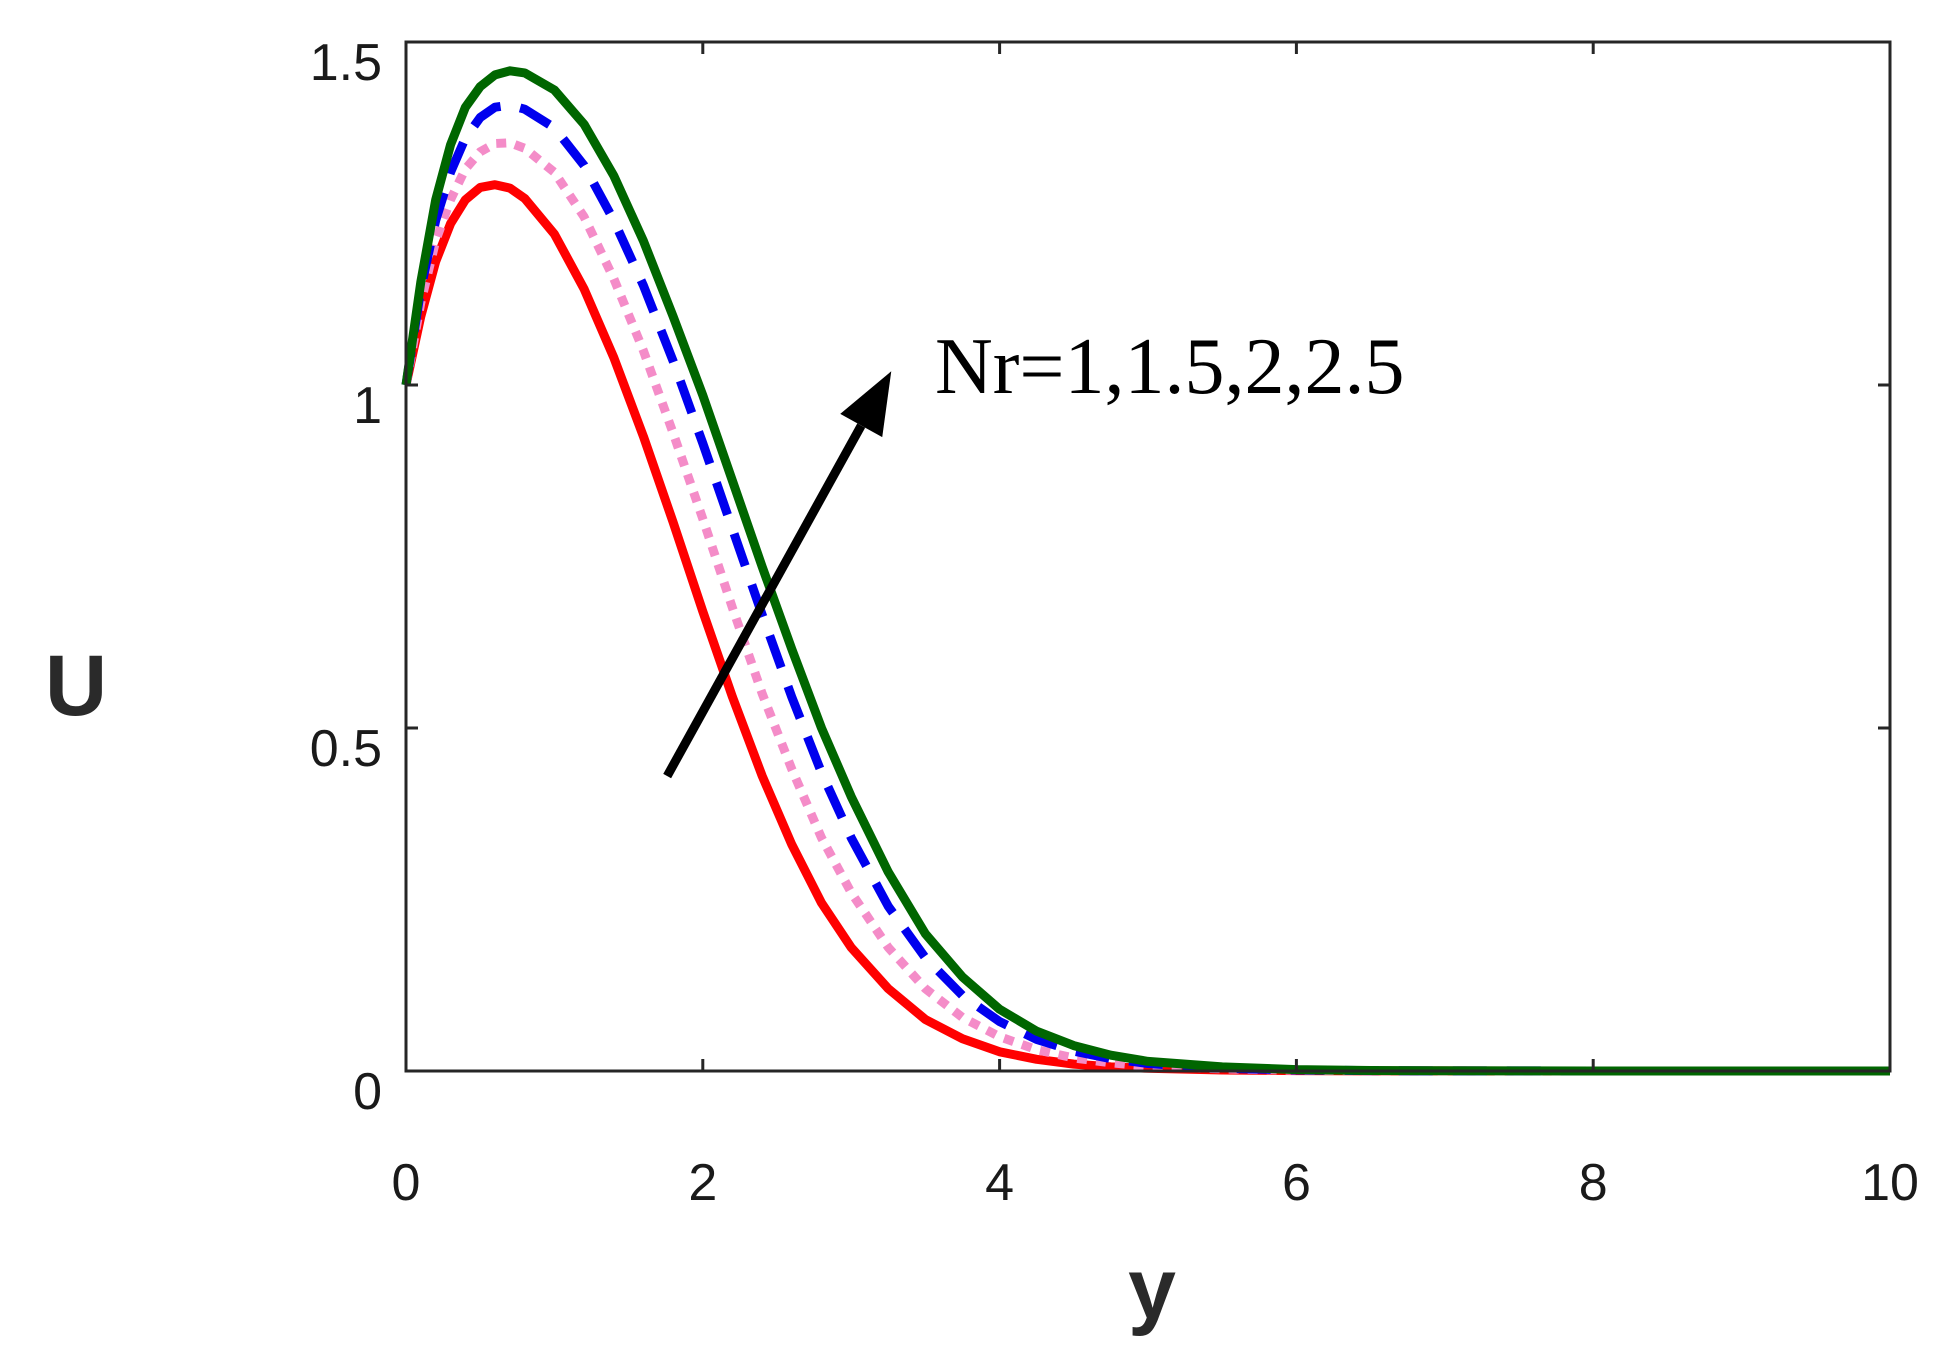 This screenshot has width=1952, height=1354. Describe the element at coordinates (702, 1183) in the screenshot. I see `x-tick-label: 2` at that location.